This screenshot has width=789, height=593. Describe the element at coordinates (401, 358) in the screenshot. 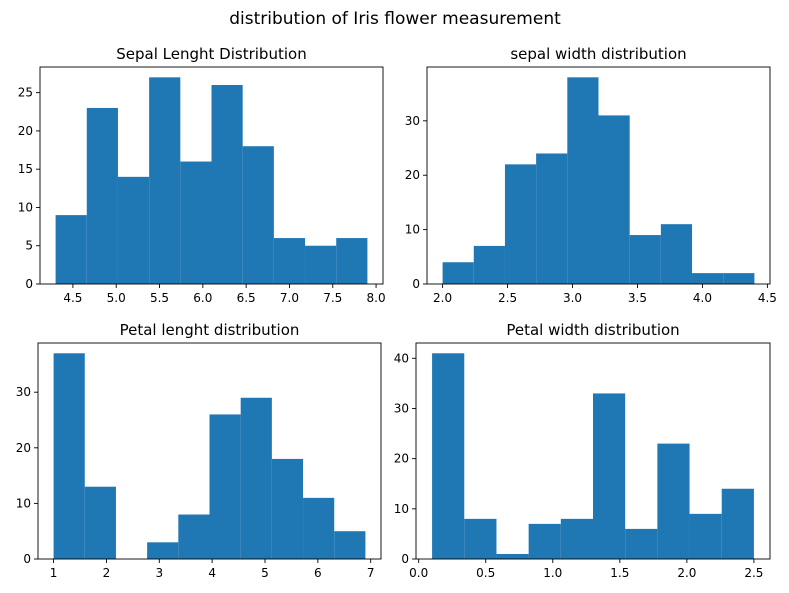

I see `y-tick-label: 40` at that location.